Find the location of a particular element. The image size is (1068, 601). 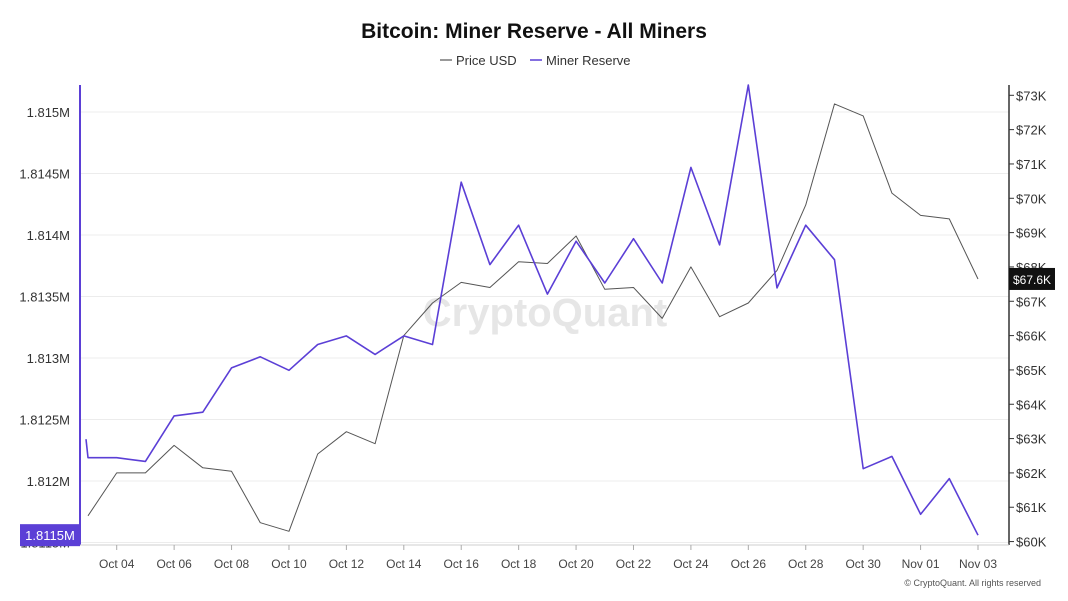

y-left-tick-label: 1.8135M is located at coordinates (44, 297).